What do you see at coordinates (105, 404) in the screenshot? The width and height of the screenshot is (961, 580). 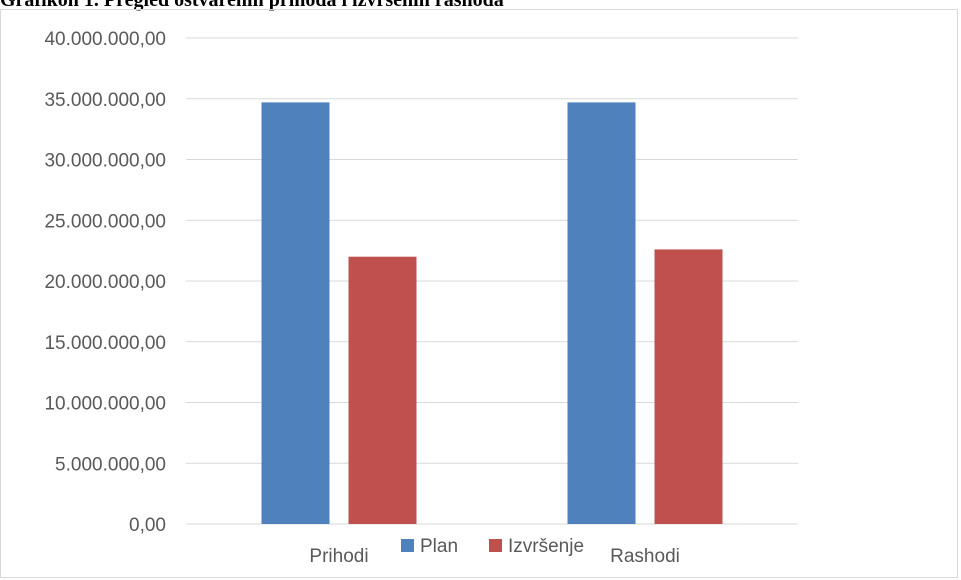 I see `y-tick-label: 10.000.000,00` at bounding box center [105, 404].